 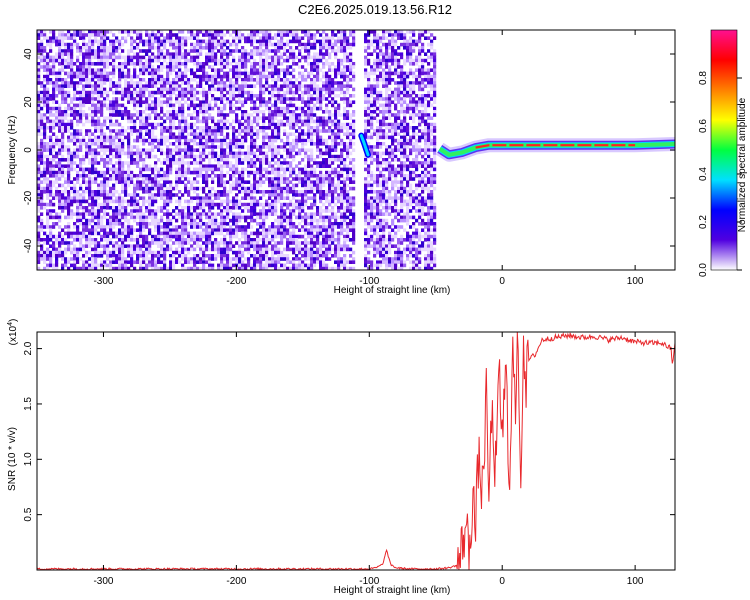 I want to click on colorbar-gradient, so click(x=724, y=150).